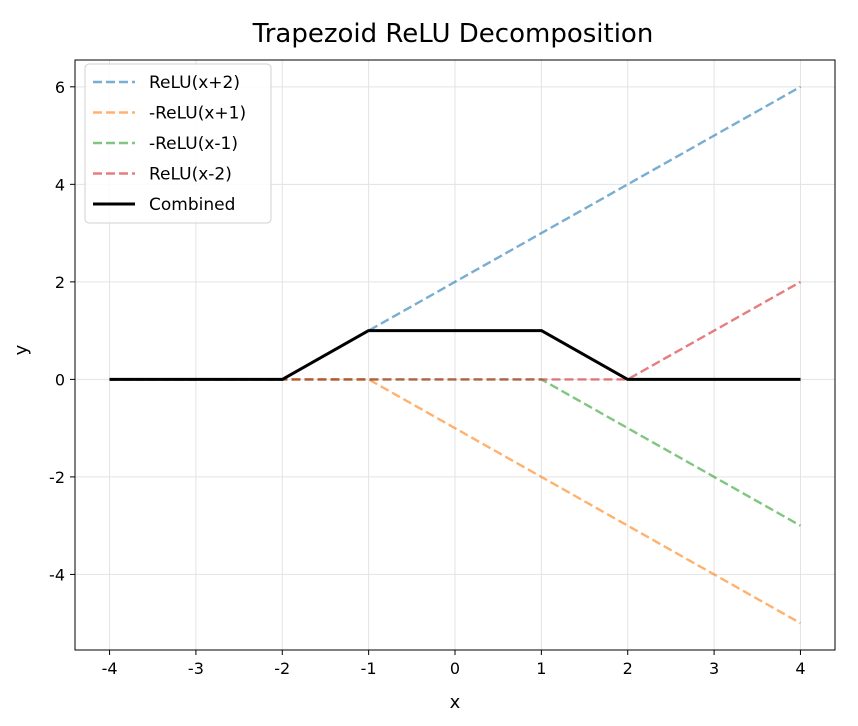  I want to click on x-tick-label: 2, so click(628, 668).